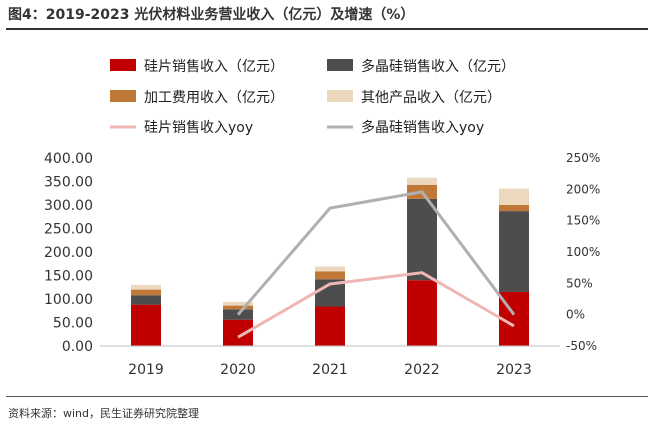 The width and height of the screenshot is (653, 425). What do you see at coordinates (68, 206) in the screenshot?
I see `y-tick-label: 300.00` at bounding box center [68, 206].